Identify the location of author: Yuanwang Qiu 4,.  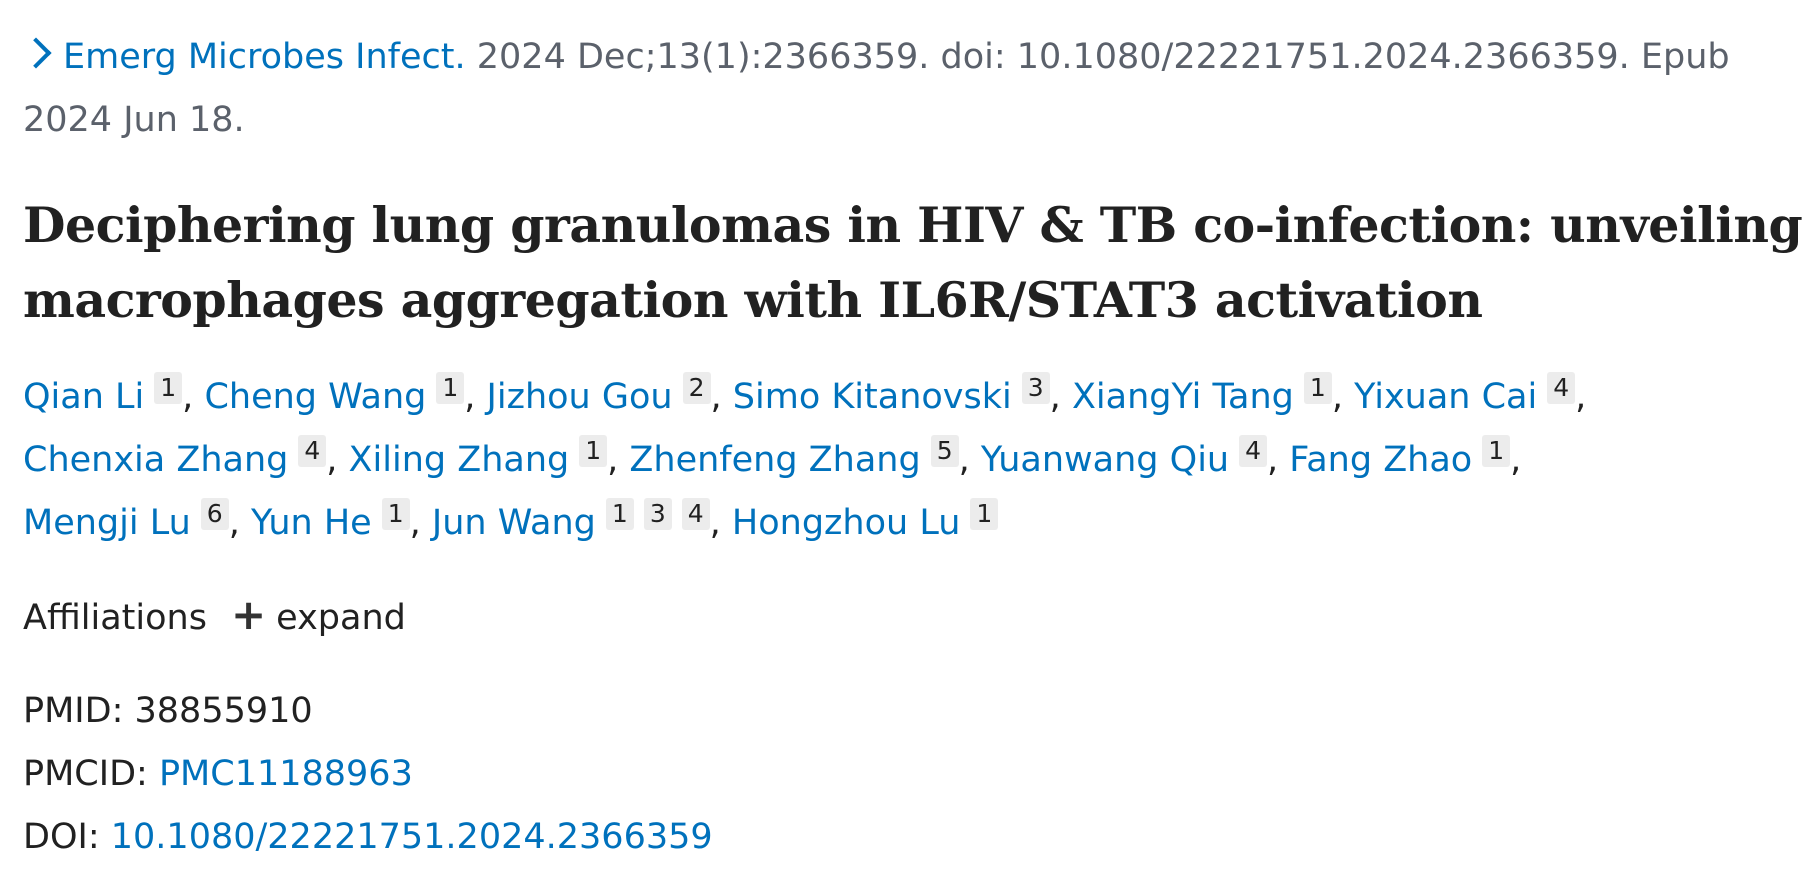
(1129, 457).